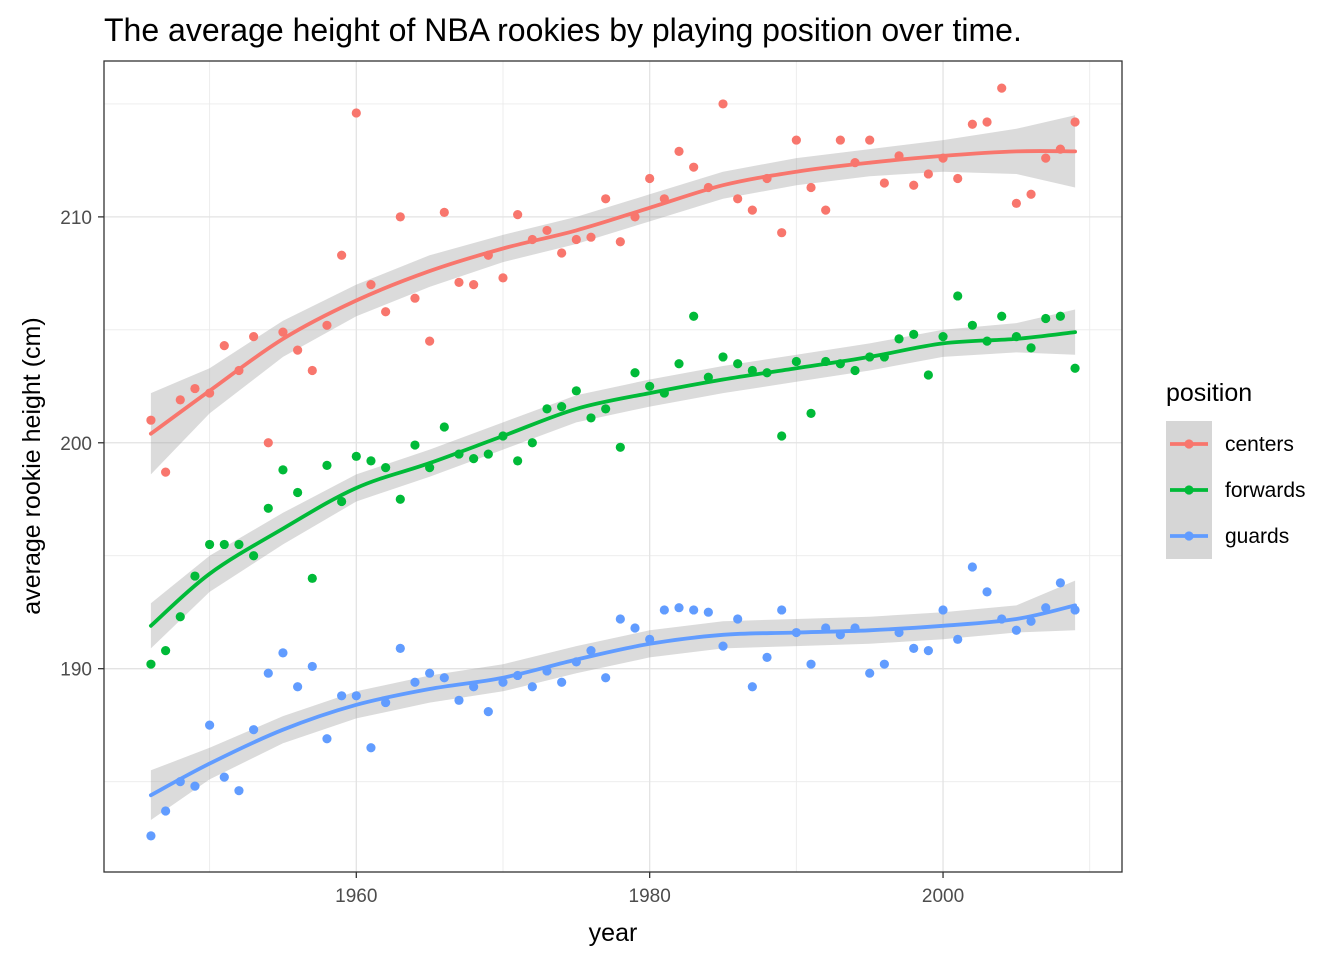 This screenshot has height=960, width=1344. I want to click on legend: position centers forwards guards, so click(1236, 469).